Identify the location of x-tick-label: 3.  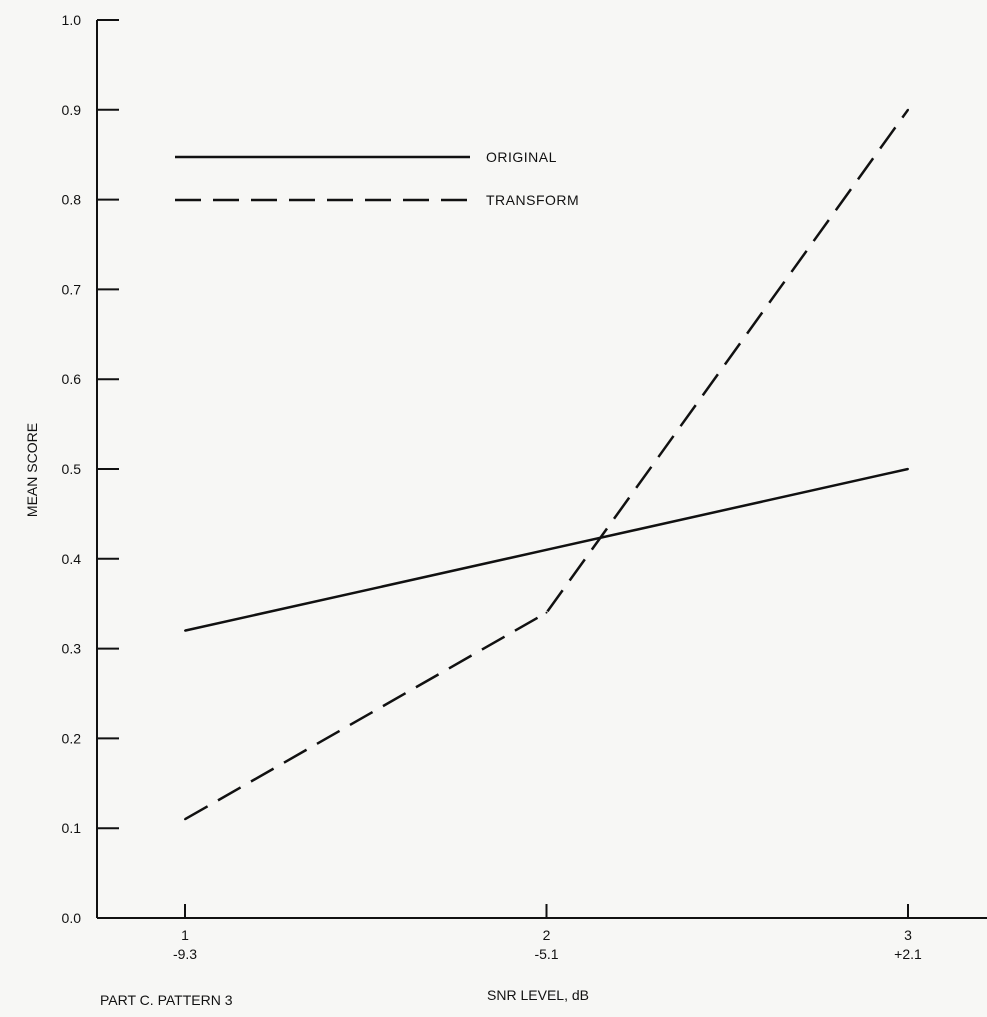
(908, 935).